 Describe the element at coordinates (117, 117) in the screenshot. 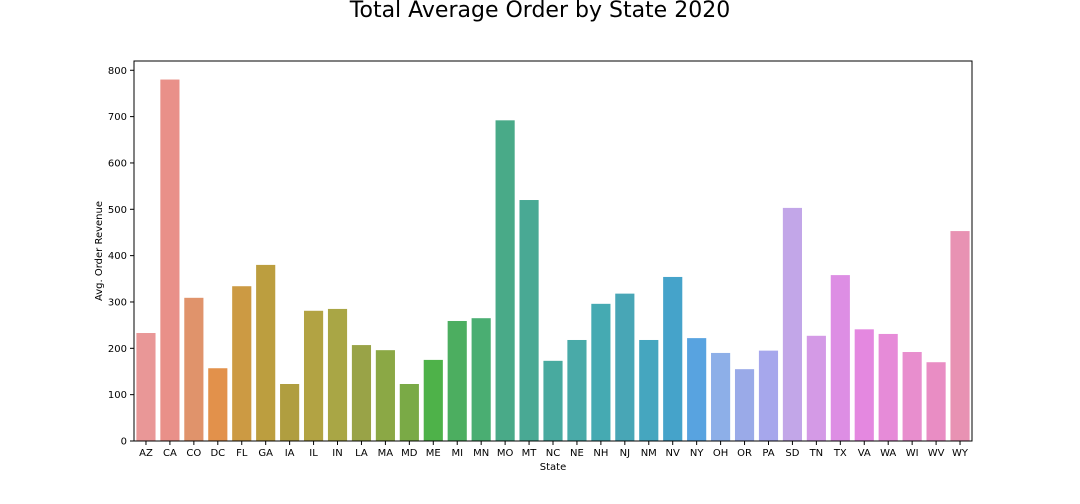

I see `y-tick-label: 700` at that location.